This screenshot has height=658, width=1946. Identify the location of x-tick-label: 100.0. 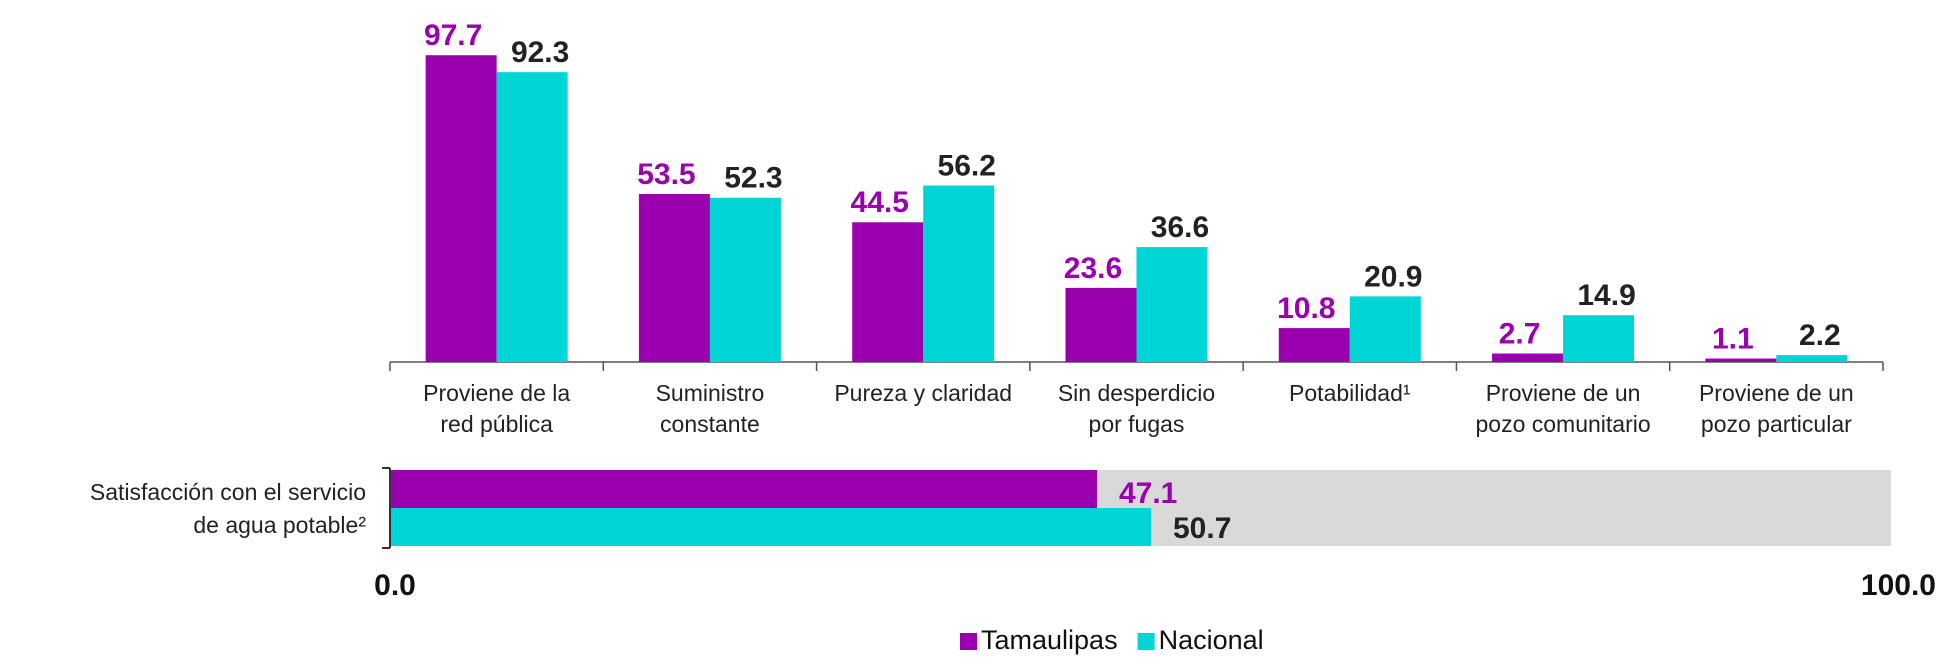
(1898, 585).